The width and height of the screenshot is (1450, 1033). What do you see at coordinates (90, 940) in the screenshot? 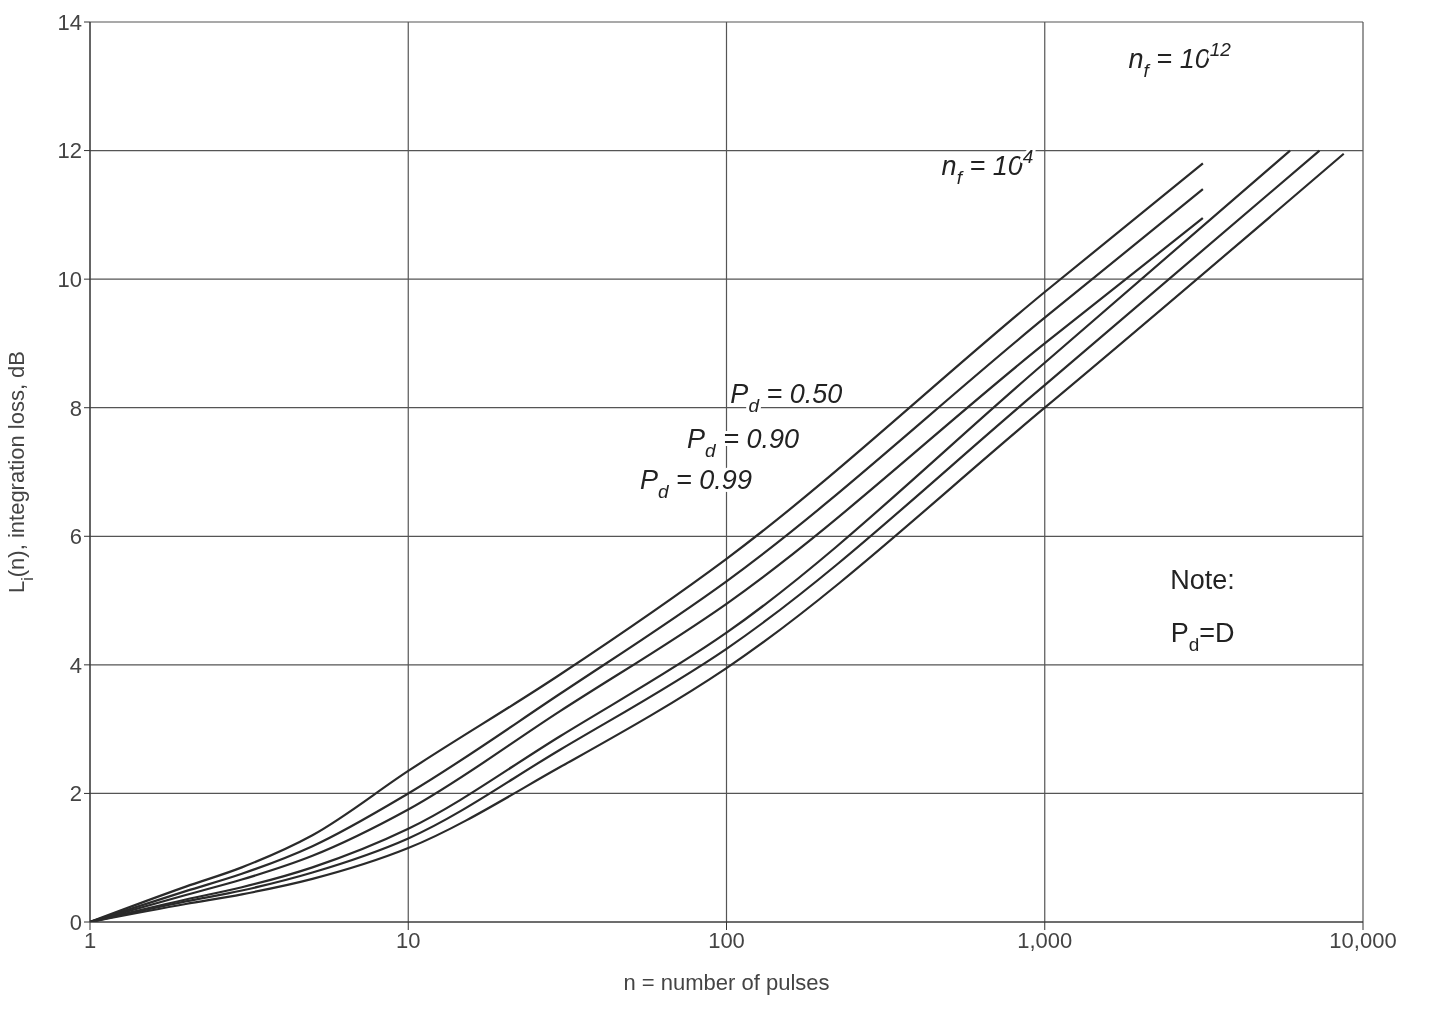
I see `x-tick-label: 1` at bounding box center [90, 940].